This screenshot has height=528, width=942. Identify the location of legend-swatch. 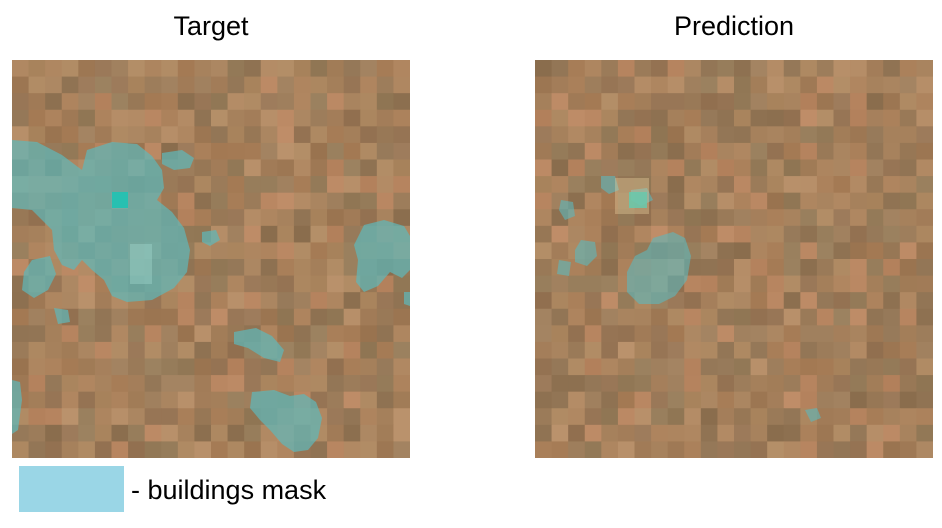
(71, 489).